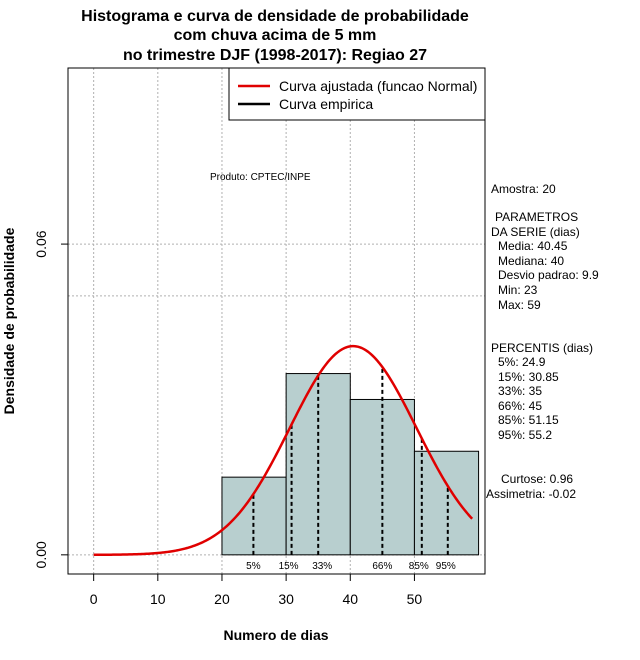 The height and width of the screenshot is (660, 640). I want to click on x-tick-label-30: 30, so click(286, 599).